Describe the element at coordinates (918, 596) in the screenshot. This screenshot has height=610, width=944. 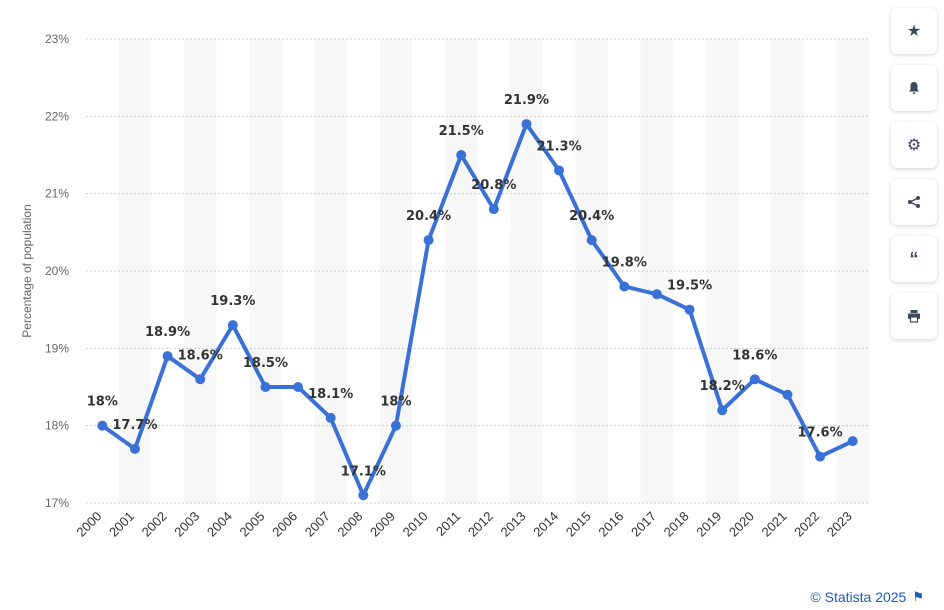
I see `flag-icon: ⚑` at that location.